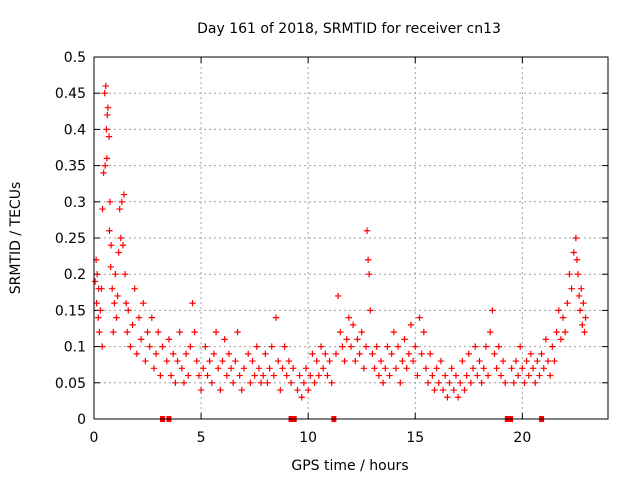  What do you see at coordinates (16, 238) in the screenshot?
I see `y-axis-label: SRMTID / TECUs` at bounding box center [16, 238].